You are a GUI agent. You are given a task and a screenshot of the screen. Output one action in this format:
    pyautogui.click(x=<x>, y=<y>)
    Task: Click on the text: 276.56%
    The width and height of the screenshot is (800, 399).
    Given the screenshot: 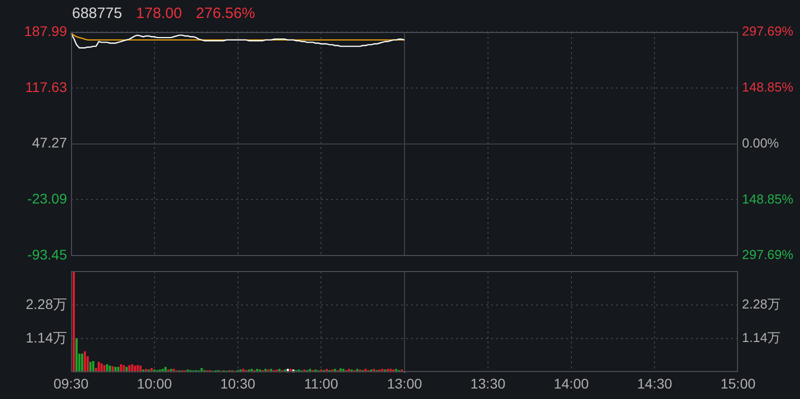 What is the action you would take?
    pyautogui.click(x=226, y=13)
    